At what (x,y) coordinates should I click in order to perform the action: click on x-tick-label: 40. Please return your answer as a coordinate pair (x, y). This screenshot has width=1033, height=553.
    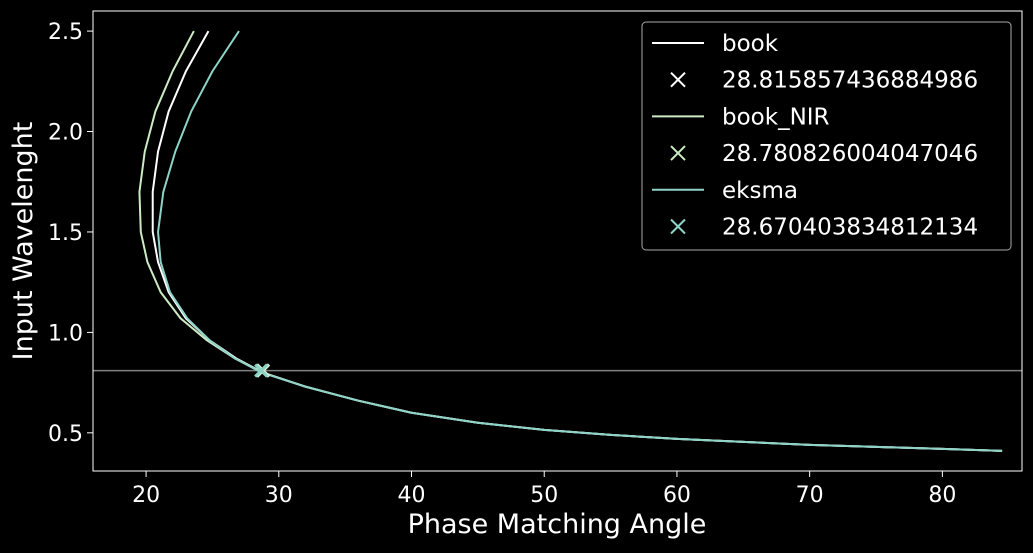
    Looking at the image, I should click on (412, 495).